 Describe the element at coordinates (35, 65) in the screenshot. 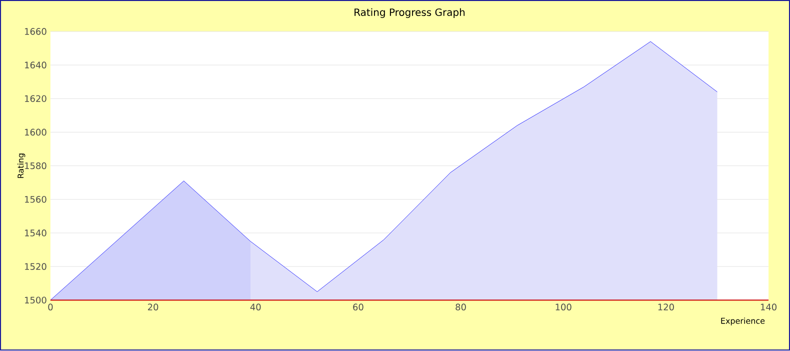

I see `y-tick-label: 1640` at that location.